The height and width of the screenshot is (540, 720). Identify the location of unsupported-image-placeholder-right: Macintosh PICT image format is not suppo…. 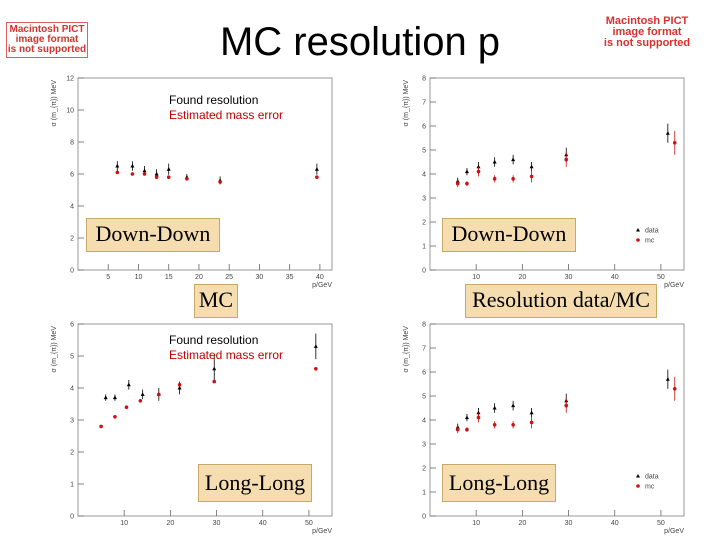
(647, 32).